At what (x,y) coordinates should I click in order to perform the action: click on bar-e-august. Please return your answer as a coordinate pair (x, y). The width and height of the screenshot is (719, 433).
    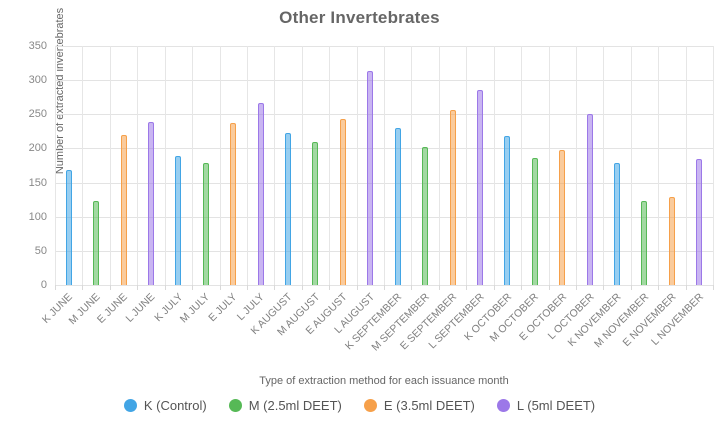
    Looking at the image, I should click on (342, 202).